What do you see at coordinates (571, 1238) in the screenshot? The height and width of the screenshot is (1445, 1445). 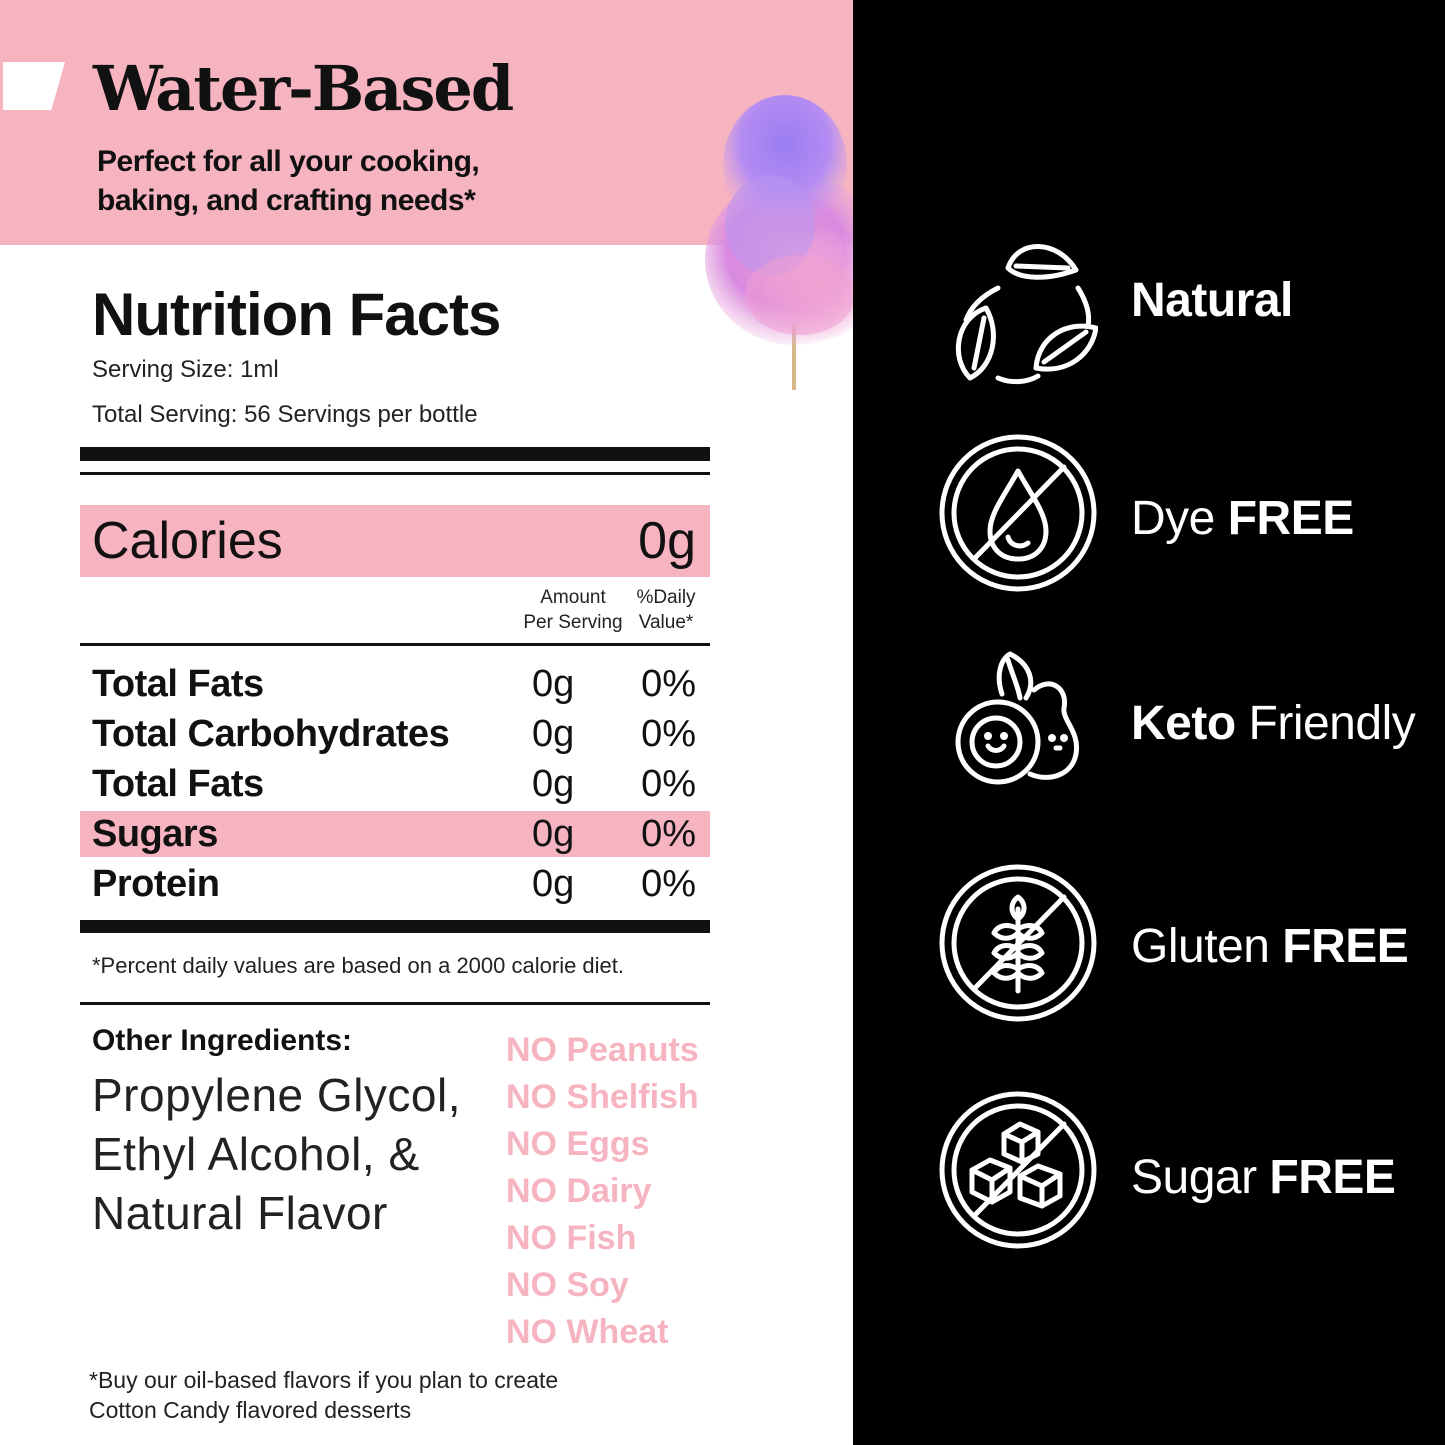 I see `allergen-item: NO Fish` at bounding box center [571, 1238].